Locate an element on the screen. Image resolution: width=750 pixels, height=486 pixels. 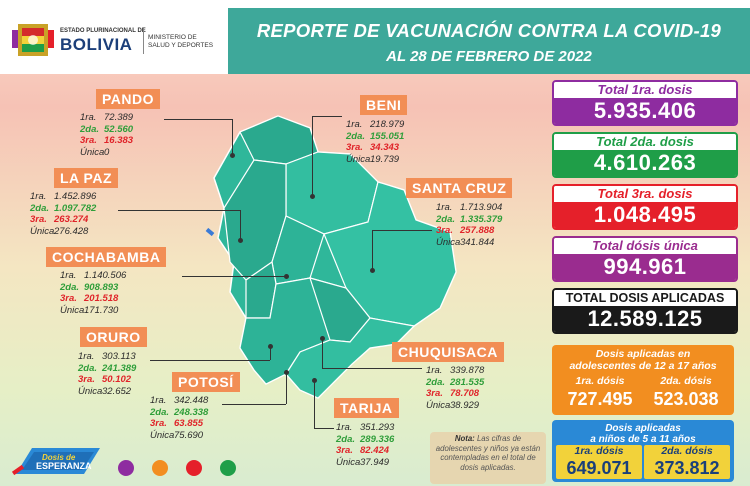
leader-line-santa-cruz-v is located at coordinates (372, 250).